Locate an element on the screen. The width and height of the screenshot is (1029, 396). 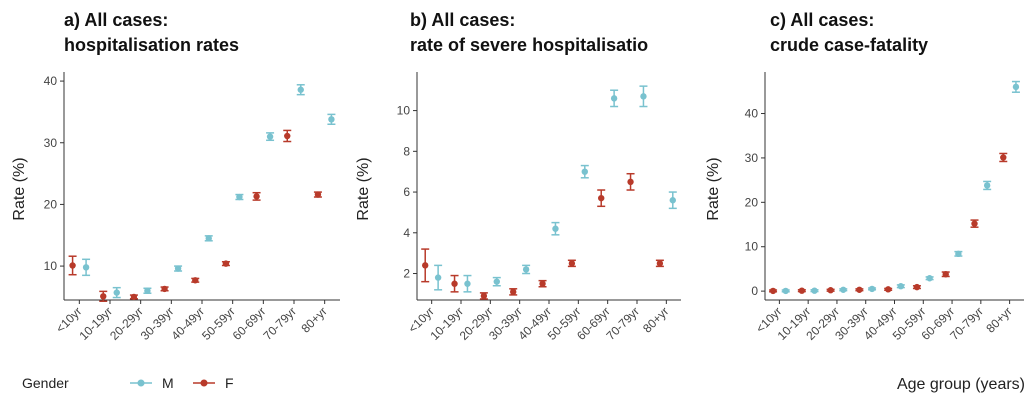
panel-subtitle: rate of severe hospitalisatio is located at coordinates (529, 45).